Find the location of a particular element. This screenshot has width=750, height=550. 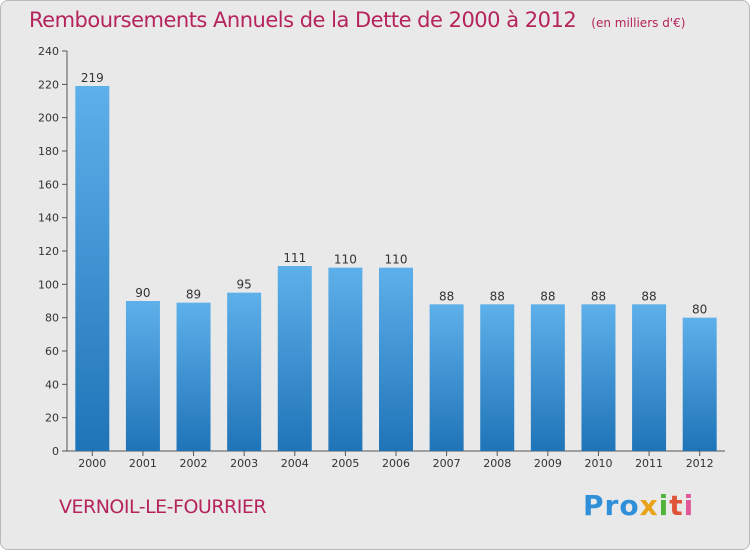

x-tick-label: 2011 is located at coordinates (649, 463).